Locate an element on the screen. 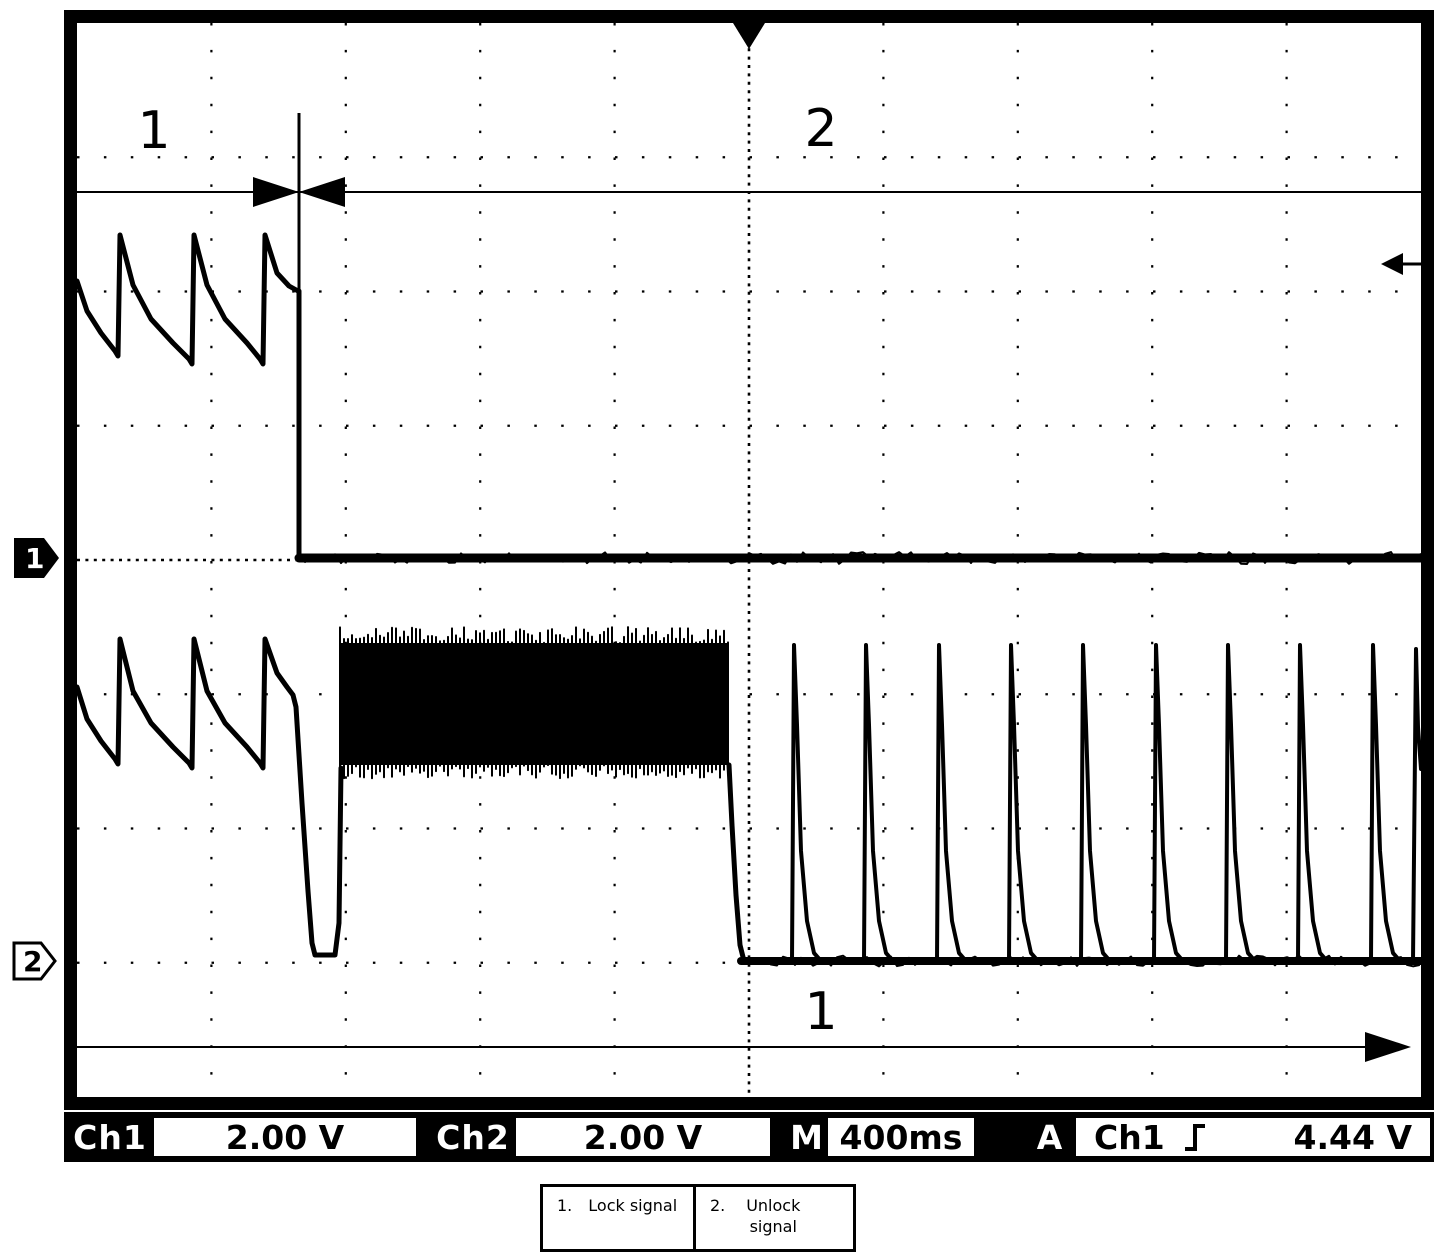 This screenshot has width=1456, height=1260. legend-item-unlock: 2. Unlock signal is located at coordinates (773, 1218).